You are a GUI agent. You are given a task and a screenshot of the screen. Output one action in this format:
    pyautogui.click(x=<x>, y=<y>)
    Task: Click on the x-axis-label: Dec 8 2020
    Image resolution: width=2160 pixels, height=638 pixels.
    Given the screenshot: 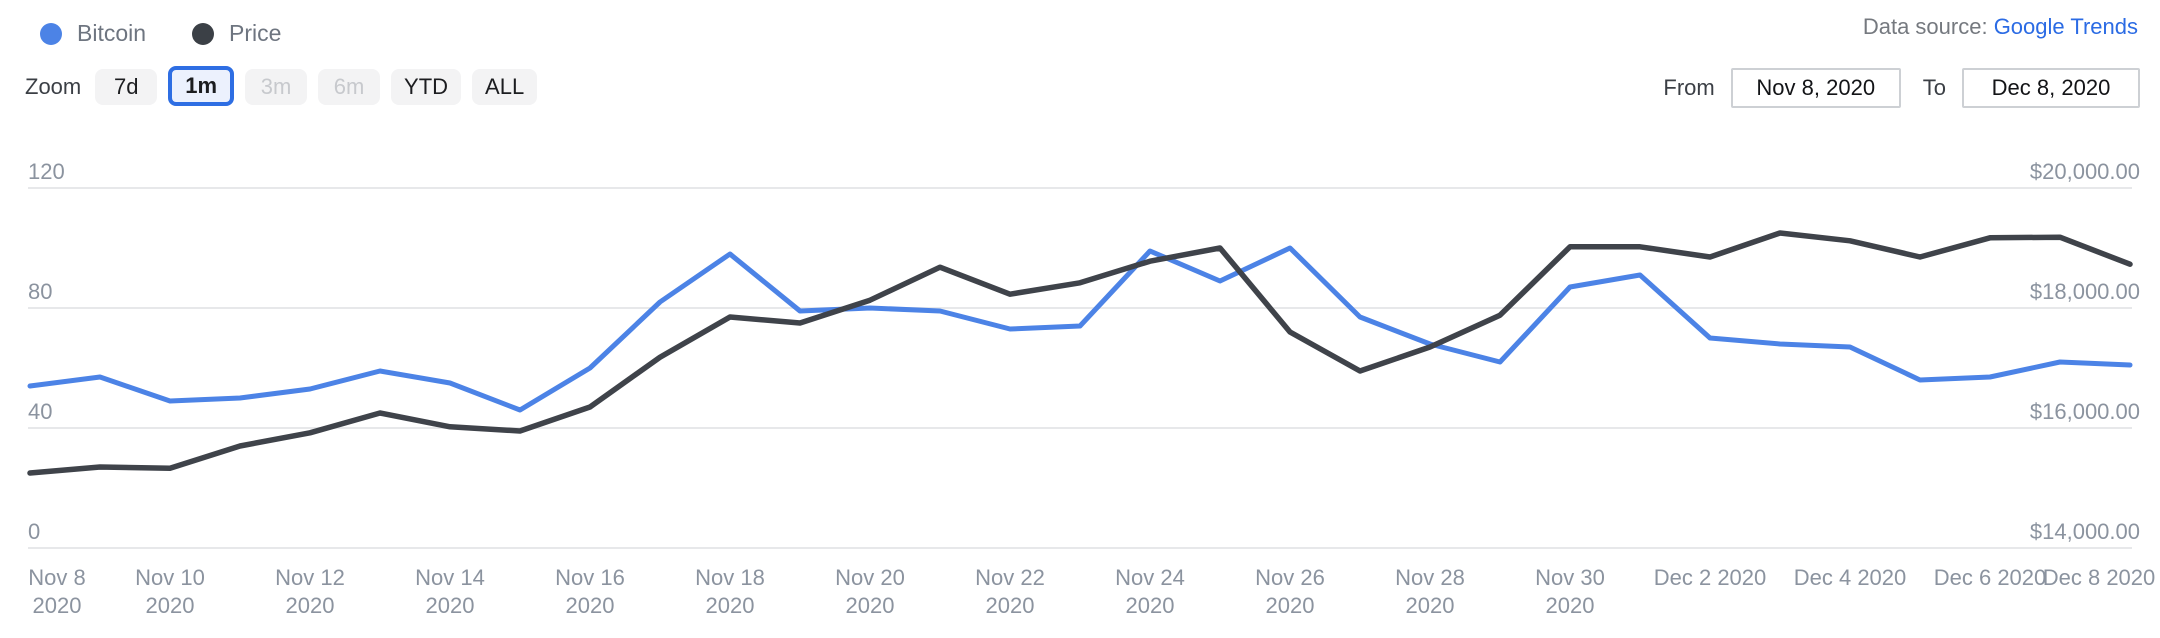 What is the action you would take?
    pyautogui.click(x=2099, y=577)
    